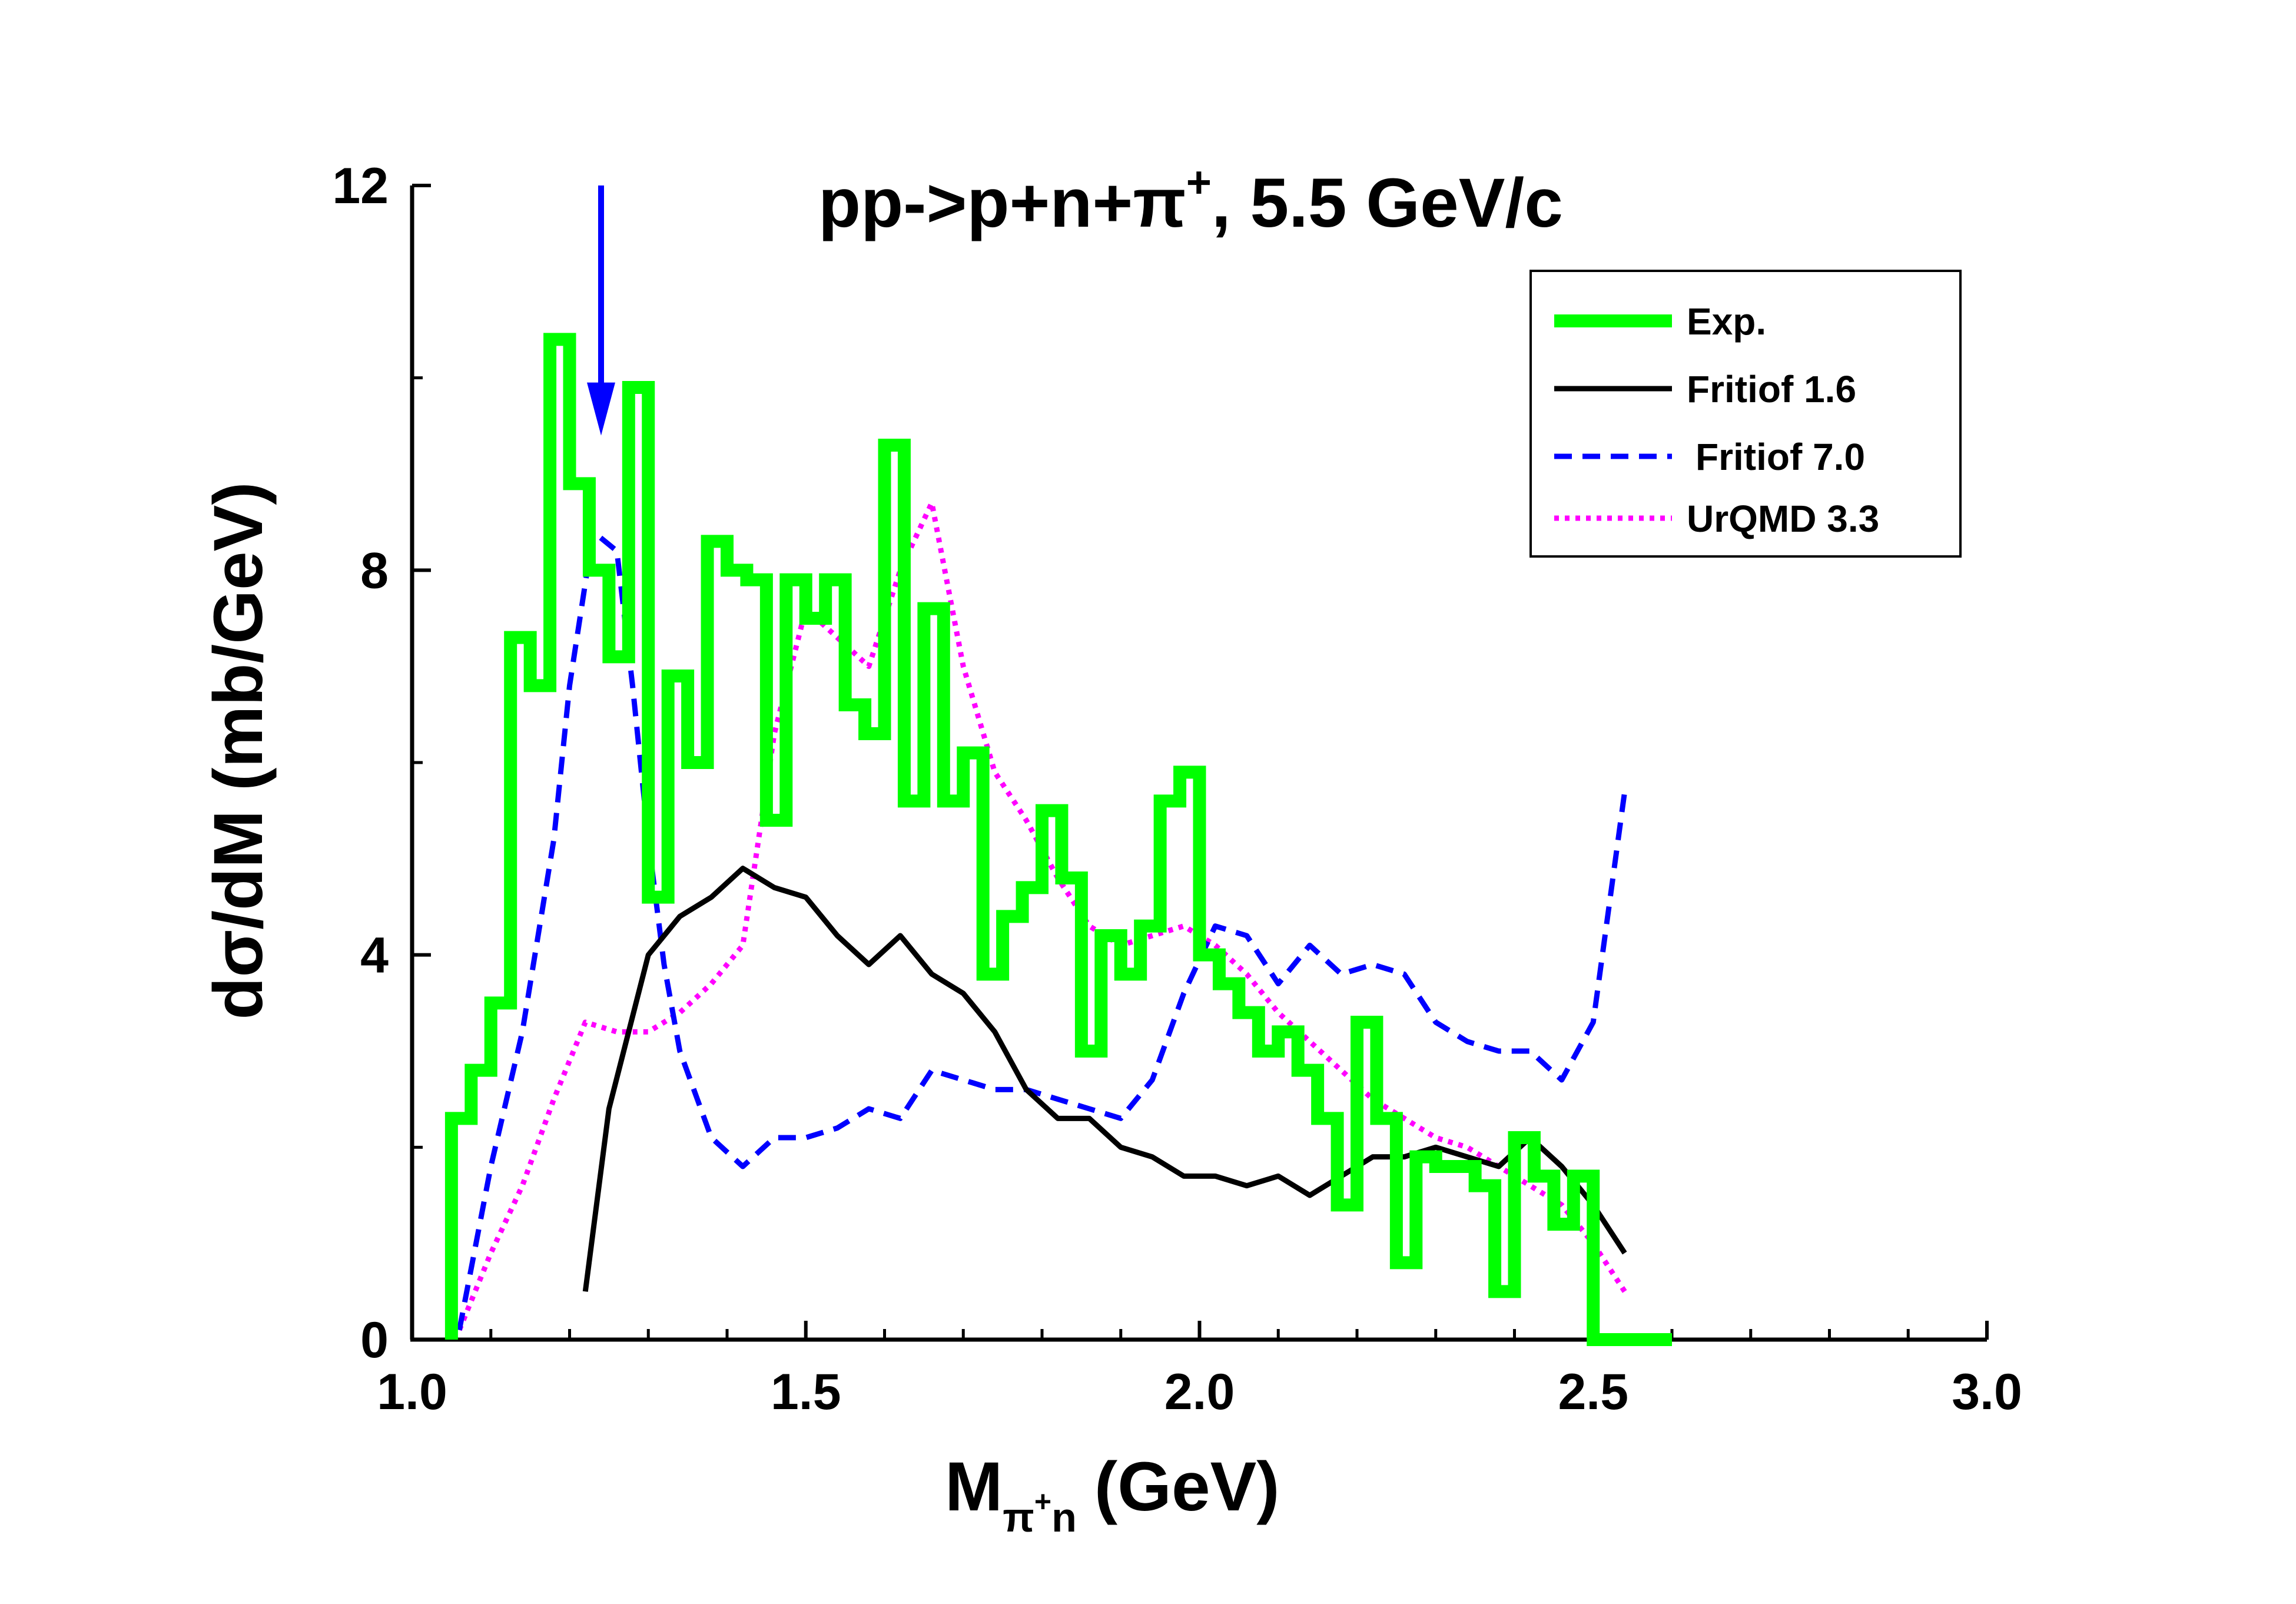 This screenshot has width=2296, height=1604. Describe the element at coordinates (1726, 322) in the screenshot. I see `legend-label-exp: Exp.` at that location.